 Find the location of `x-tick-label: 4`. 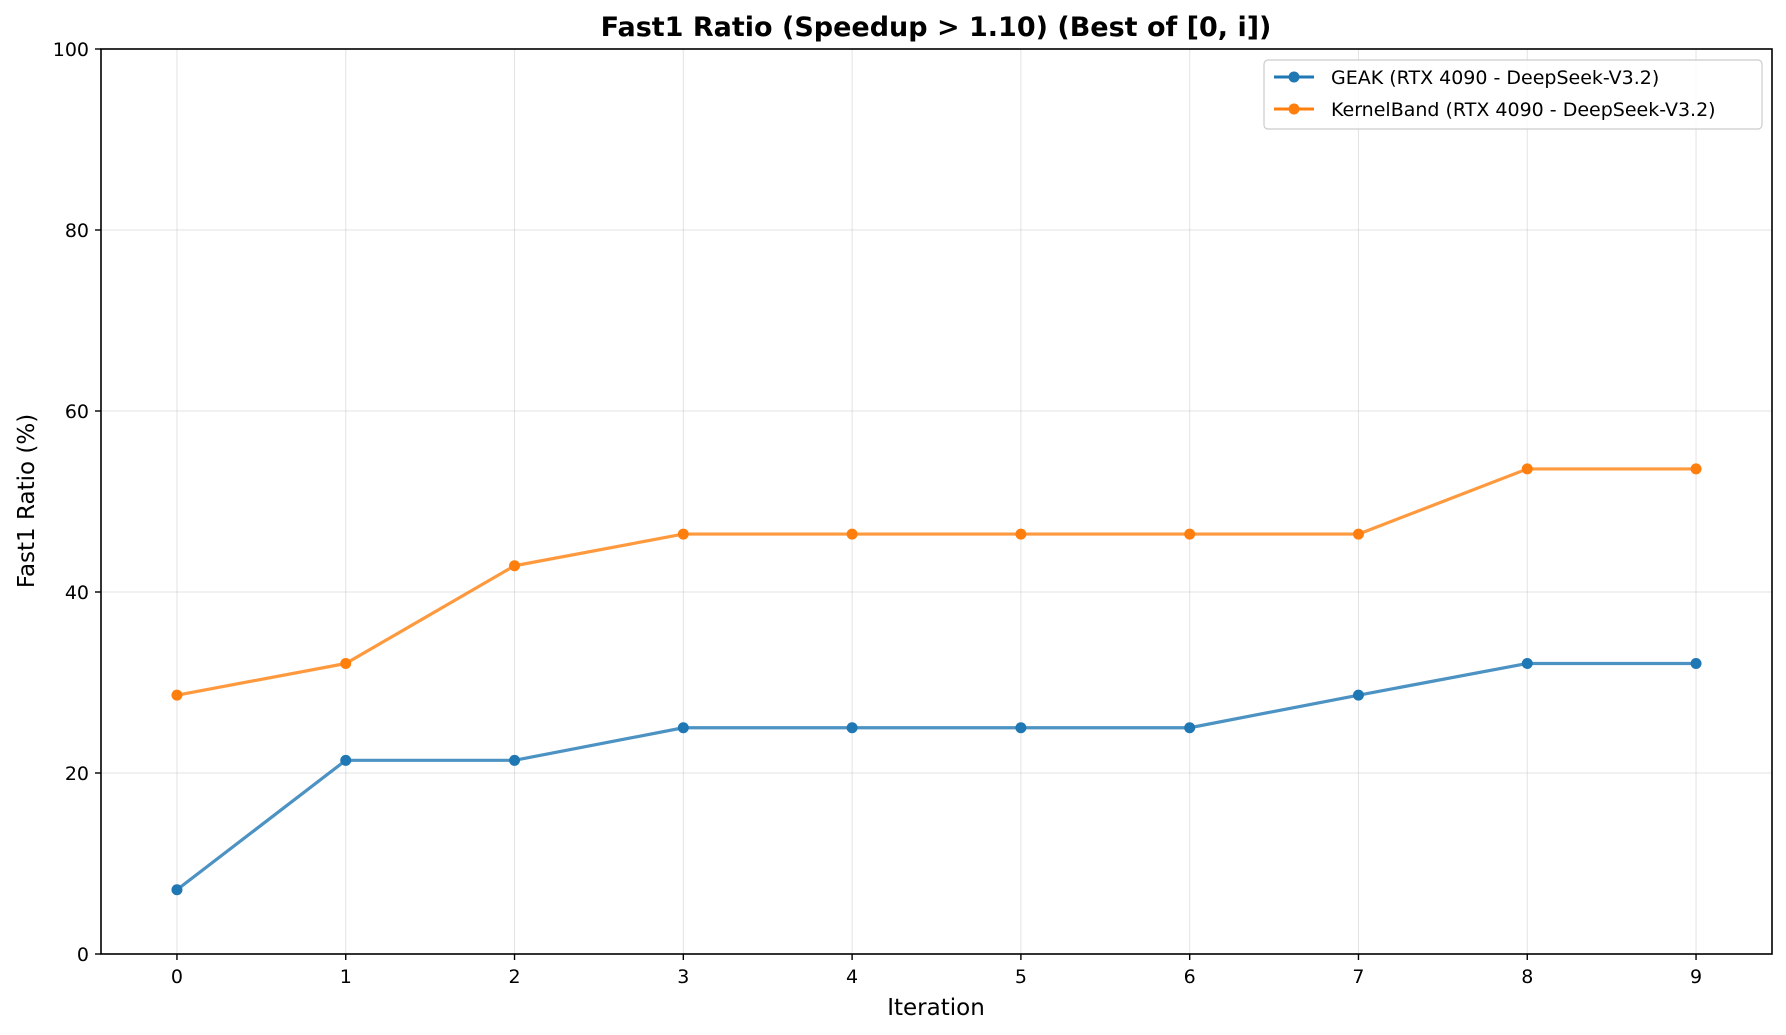

x-tick-label: 4 is located at coordinates (852, 977).